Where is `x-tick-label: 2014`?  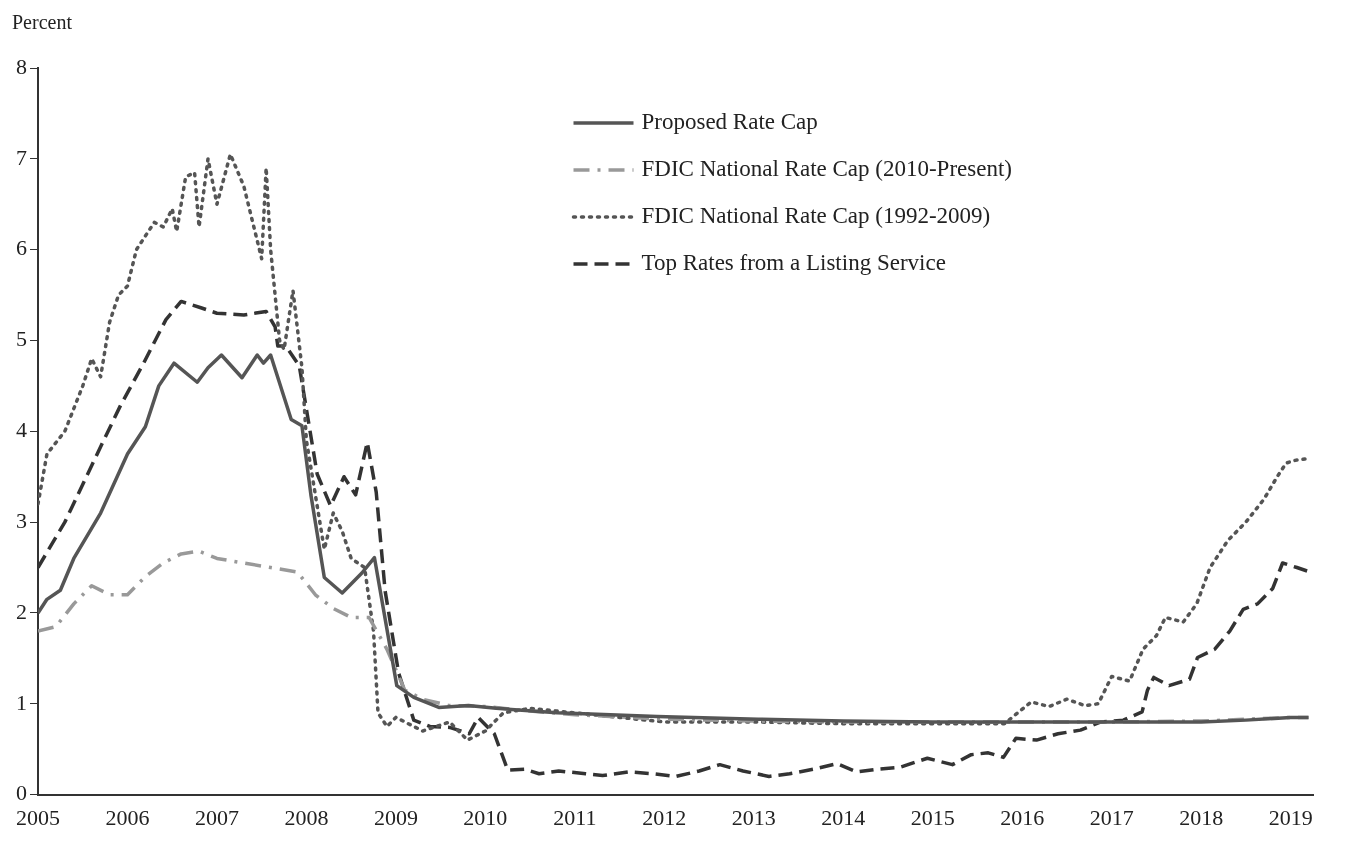
x-tick-label: 2014 is located at coordinates (843, 817).